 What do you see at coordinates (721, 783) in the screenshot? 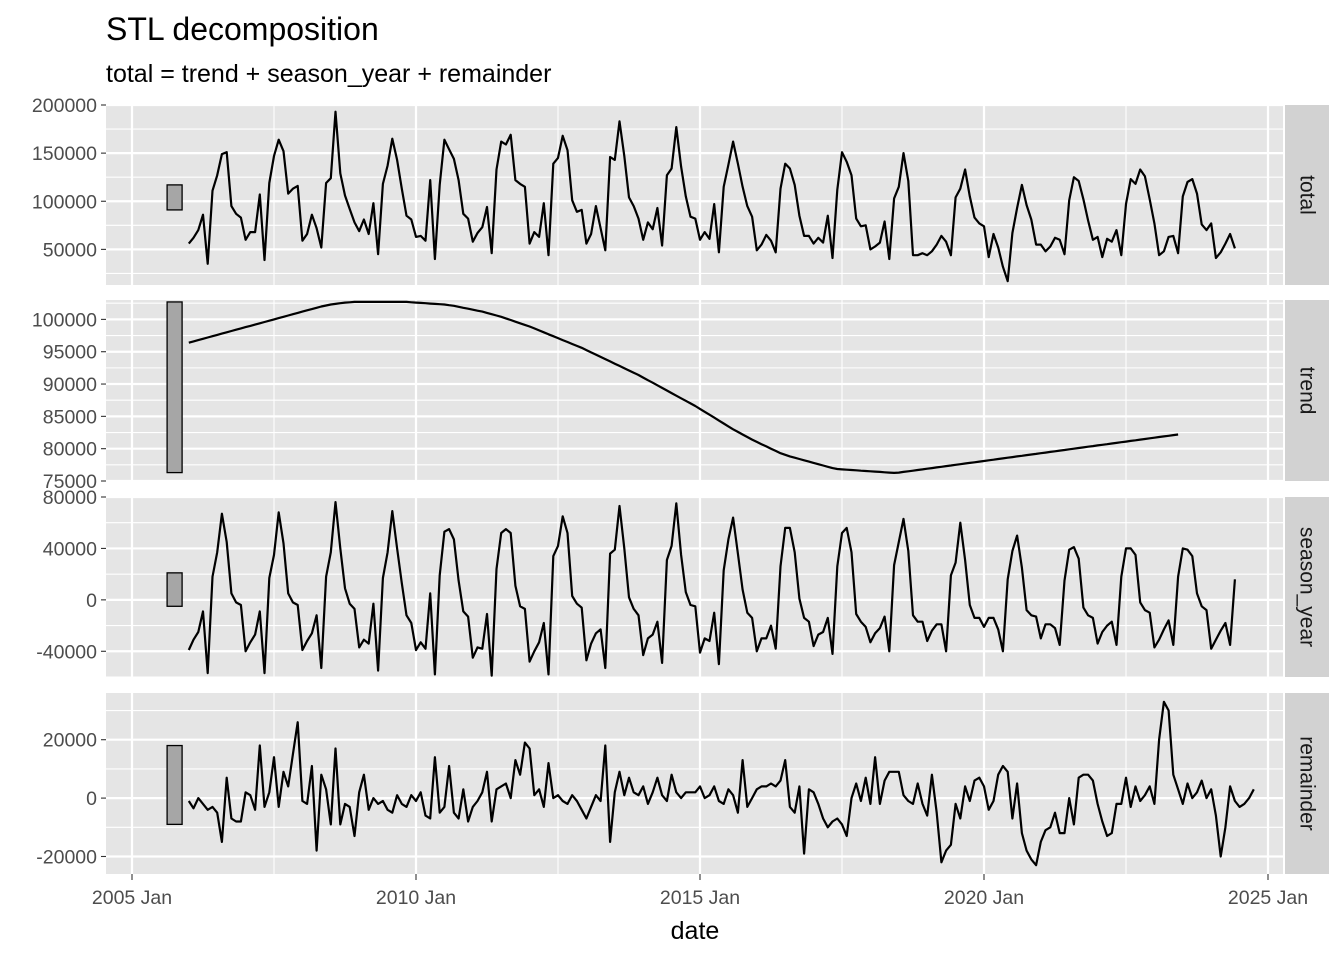
I see `series-line-remainder` at bounding box center [721, 783].